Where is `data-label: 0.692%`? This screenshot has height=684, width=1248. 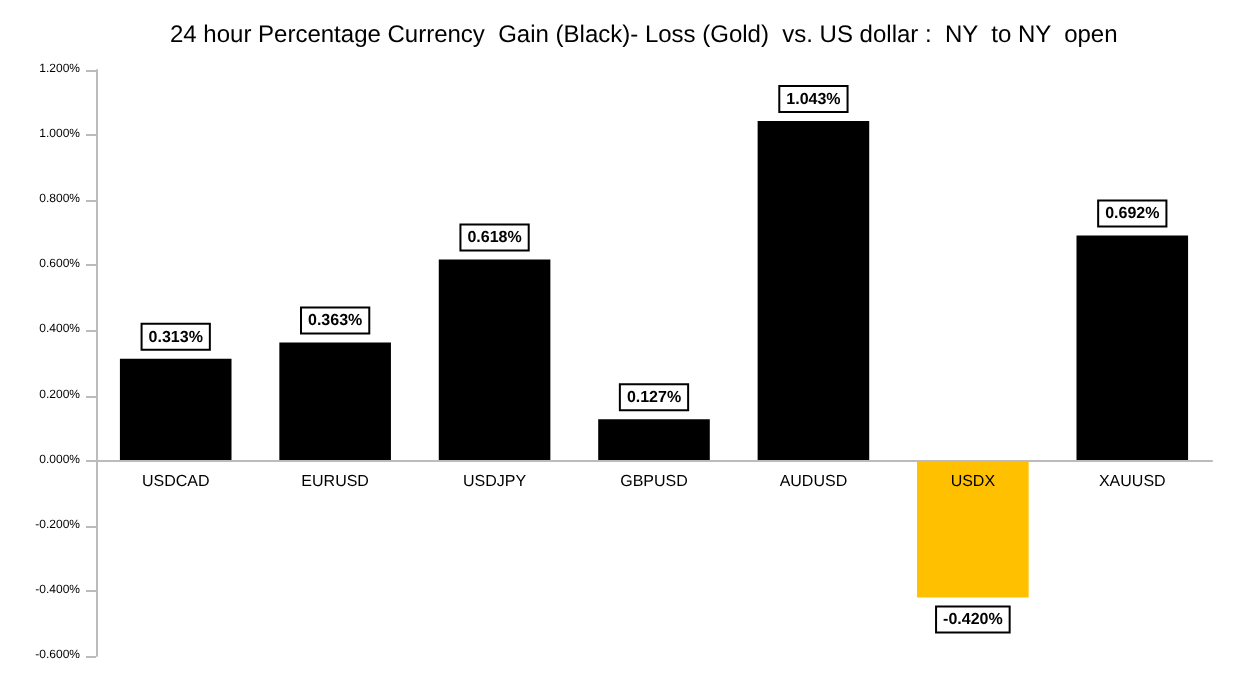
data-label: 0.692% is located at coordinates (1132, 213).